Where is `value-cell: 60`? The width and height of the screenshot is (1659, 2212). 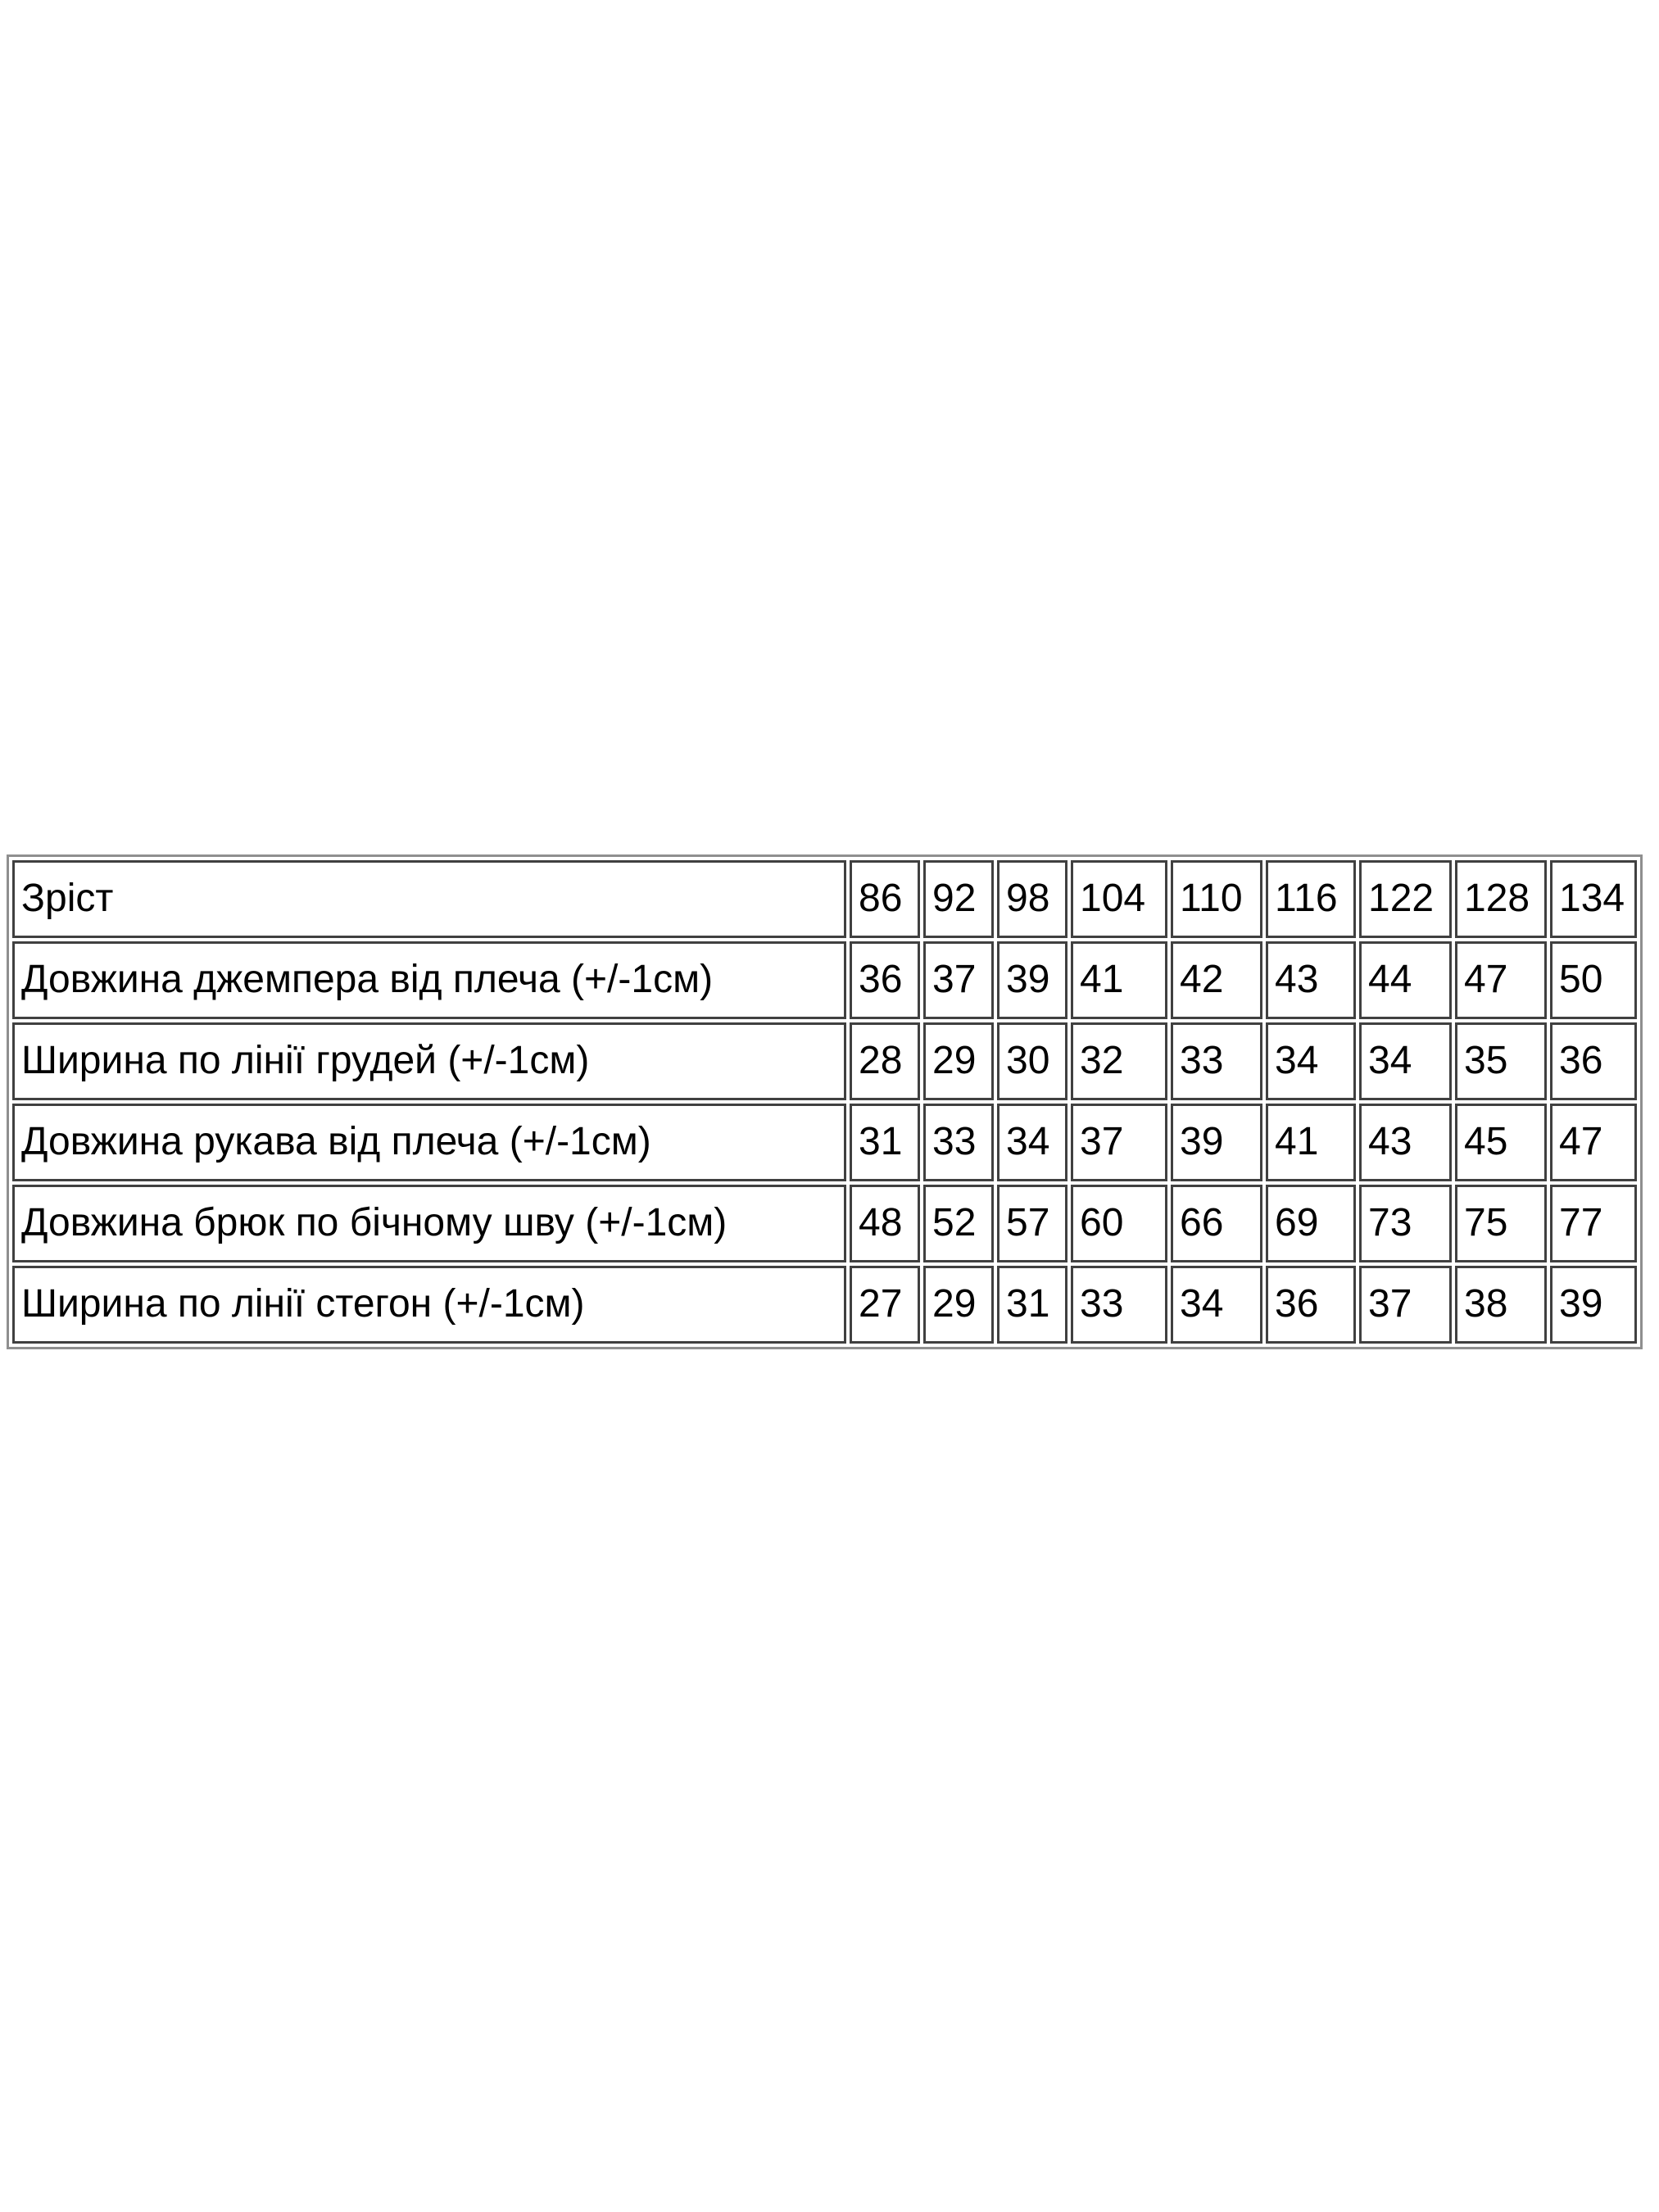
value-cell: 60 is located at coordinates (1119, 1223).